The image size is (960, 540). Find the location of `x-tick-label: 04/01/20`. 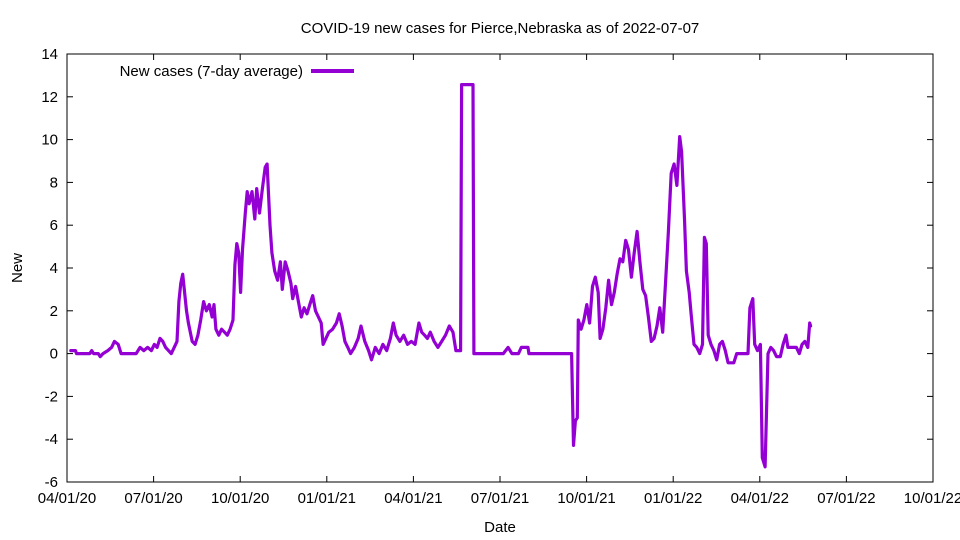

x-tick-label: 04/01/20 is located at coordinates (67, 498).